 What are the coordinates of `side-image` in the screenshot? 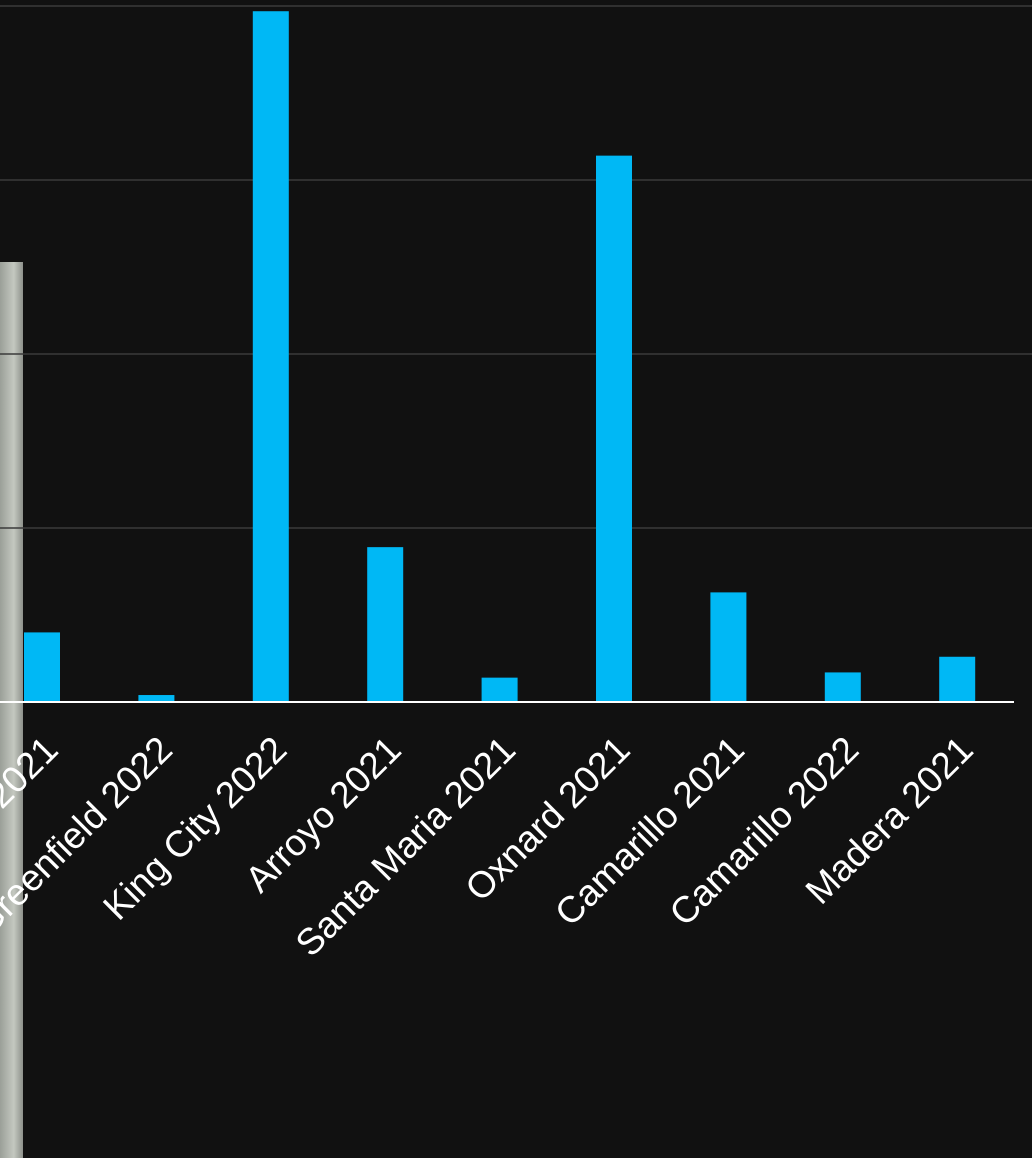 It's located at (11, 710).